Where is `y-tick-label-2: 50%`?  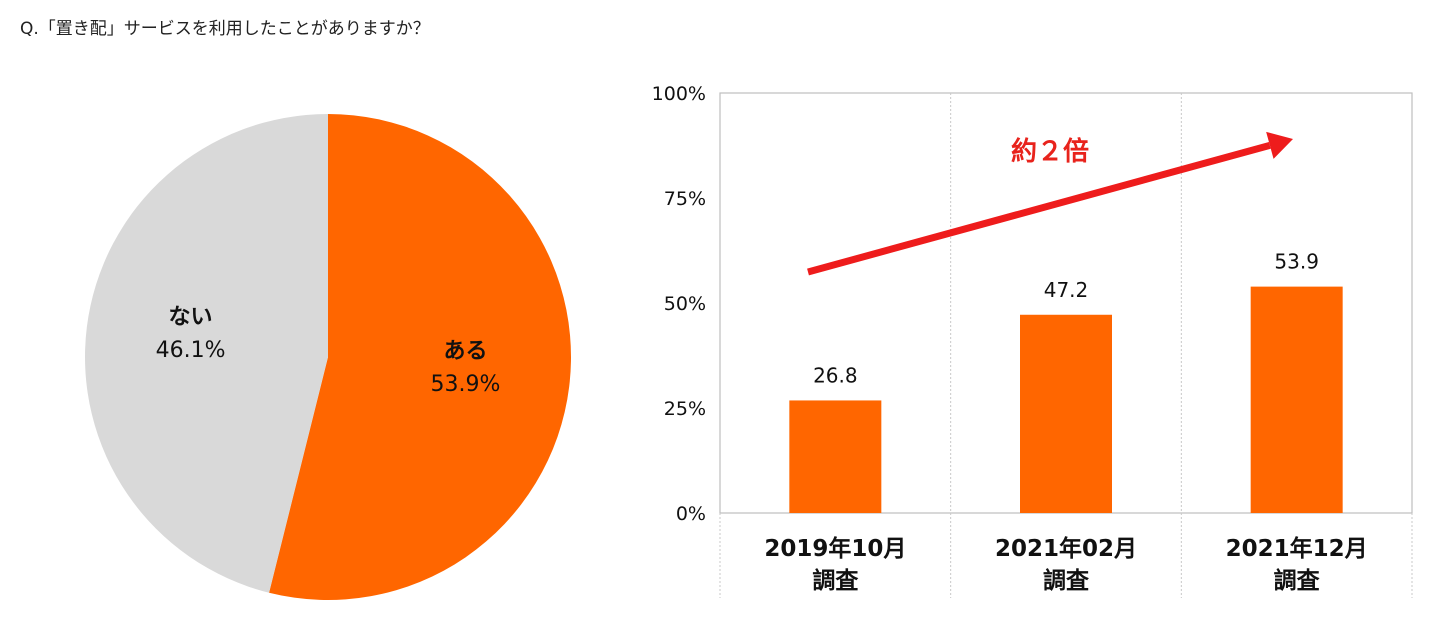 y-tick-label-2: 50% is located at coordinates (685, 304).